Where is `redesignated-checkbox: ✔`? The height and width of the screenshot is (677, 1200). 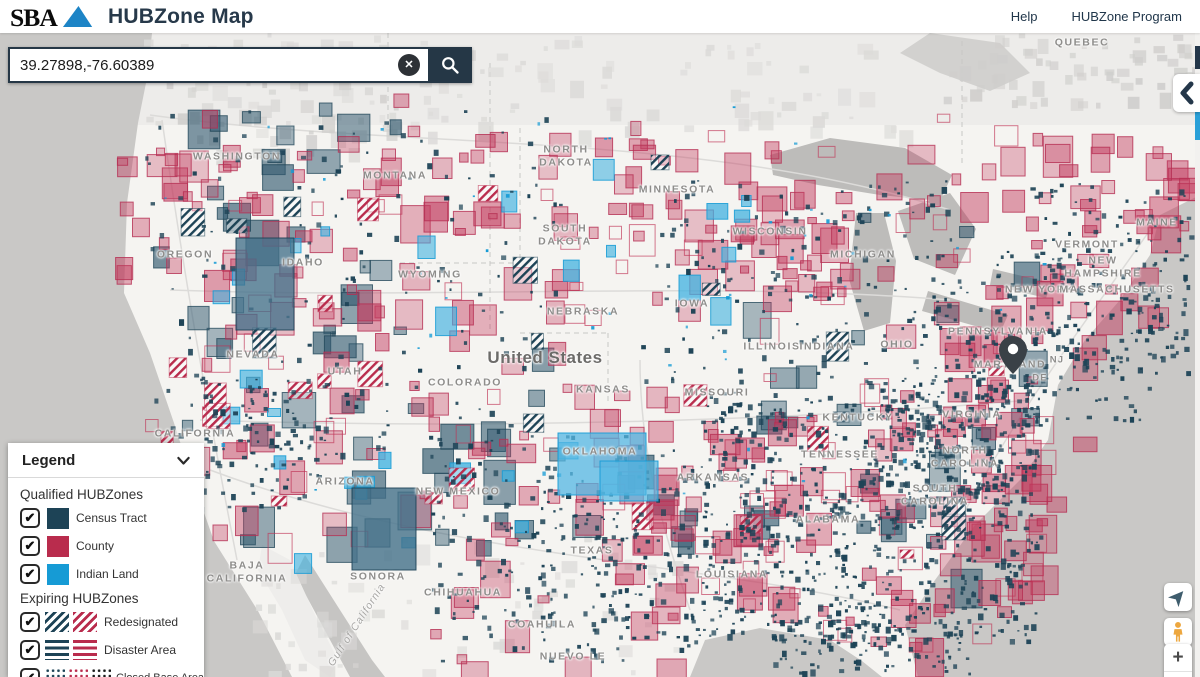
redesignated-checkbox: ✔ is located at coordinates (30, 622).